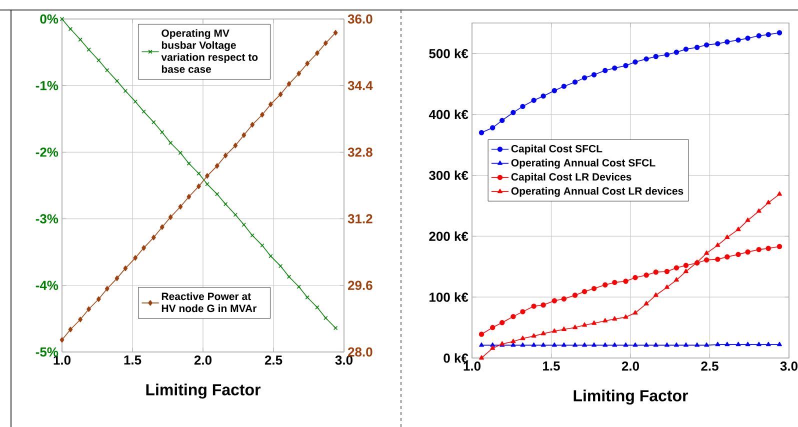 The height and width of the screenshot is (427, 798). What do you see at coordinates (556, 149) in the screenshot?
I see `legend-label: Capital Cost SFCL` at bounding box center [556, 149].